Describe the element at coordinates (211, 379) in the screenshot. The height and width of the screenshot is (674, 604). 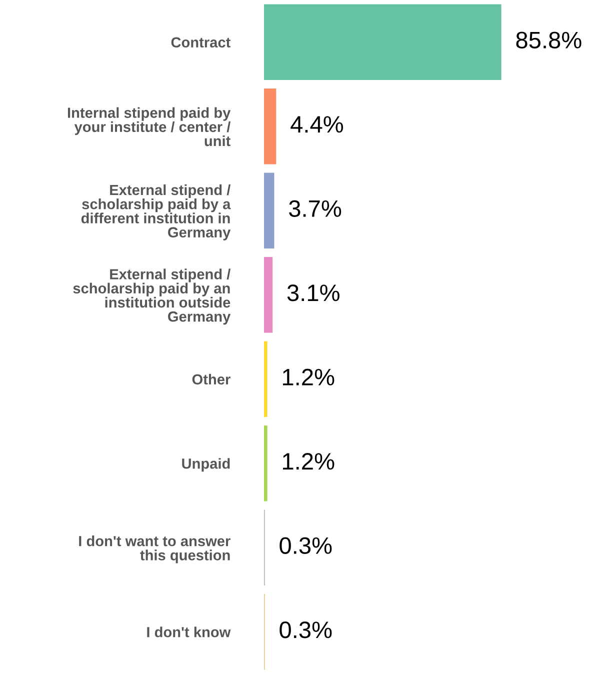
I see `y-tick-label: Other` at that location.